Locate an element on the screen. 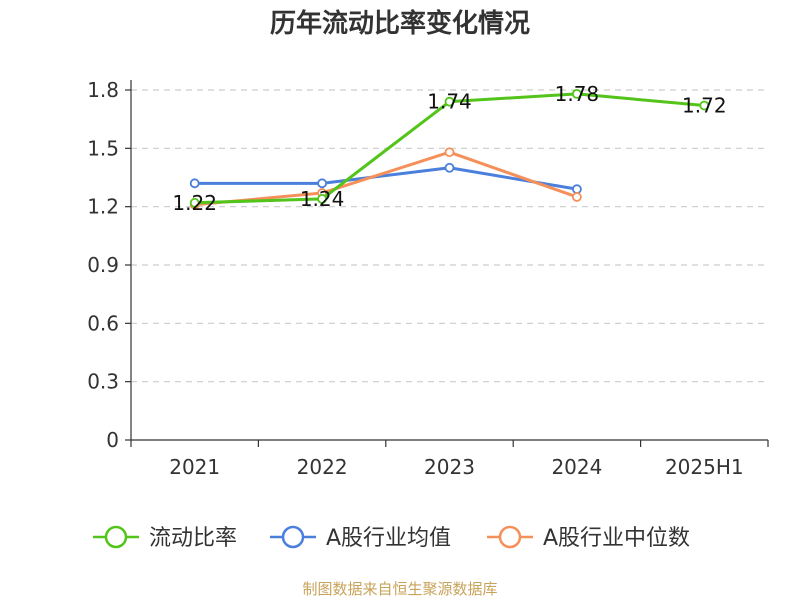 This screenshot has height=600, width=800. y-tick-label: 0 is located at coordinates (112, 440).